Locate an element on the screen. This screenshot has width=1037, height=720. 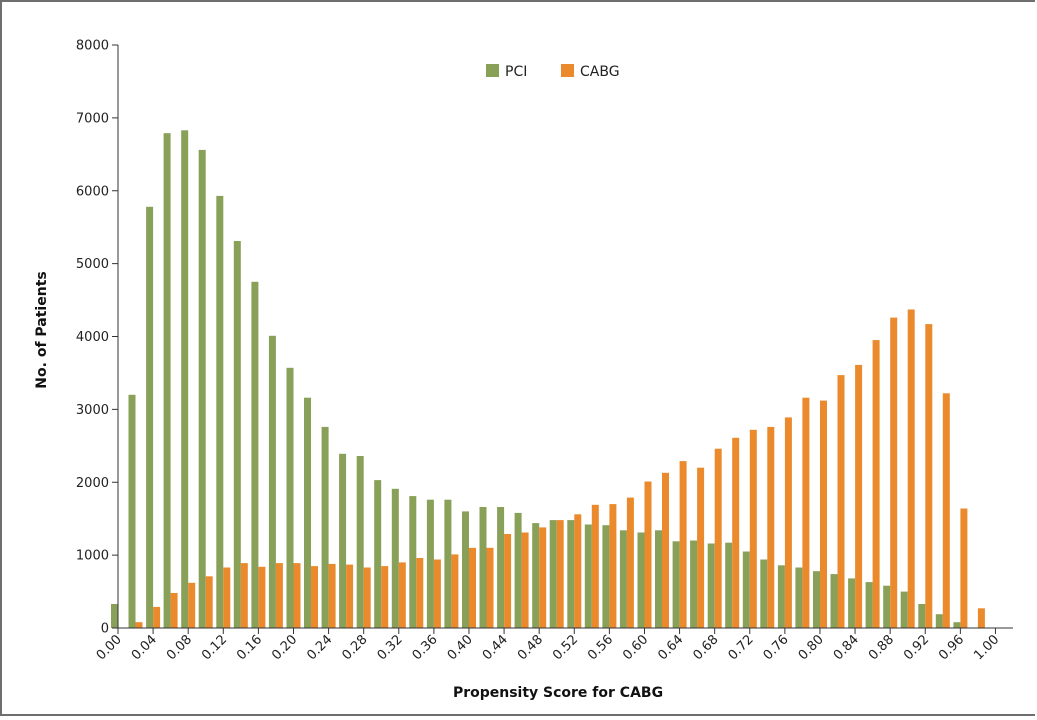
x-tick-label: 0.72 is located at coordinates (741, 647).